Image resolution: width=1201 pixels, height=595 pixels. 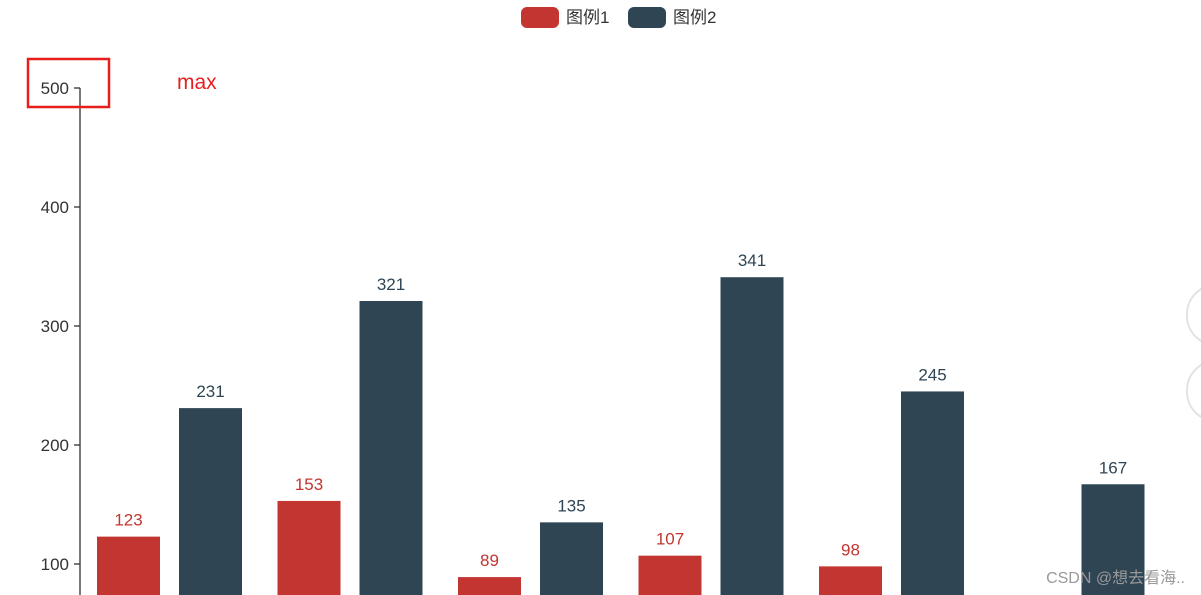 What do you see at coordinates (55, 207) in the screenshot?
I see `y-tick-label: 400` at bounding box center [55, 207].